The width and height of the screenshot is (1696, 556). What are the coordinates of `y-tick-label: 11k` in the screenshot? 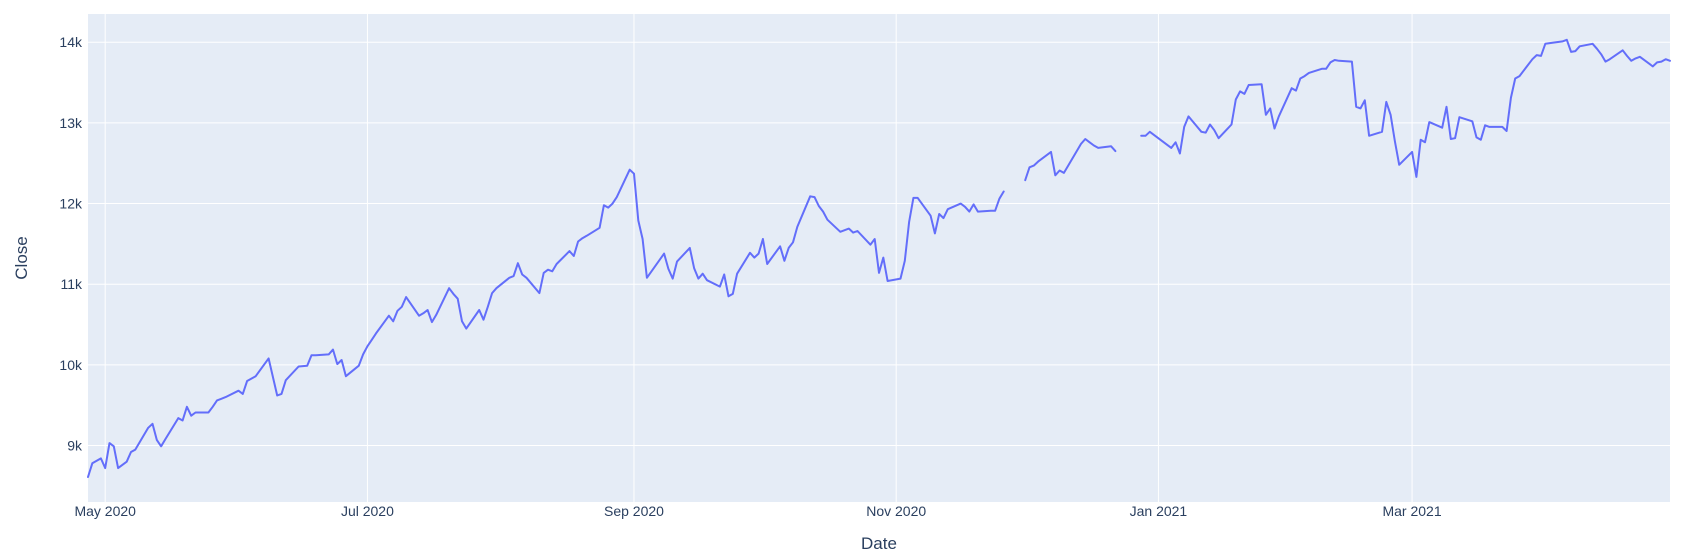 It's located at (71, 284).